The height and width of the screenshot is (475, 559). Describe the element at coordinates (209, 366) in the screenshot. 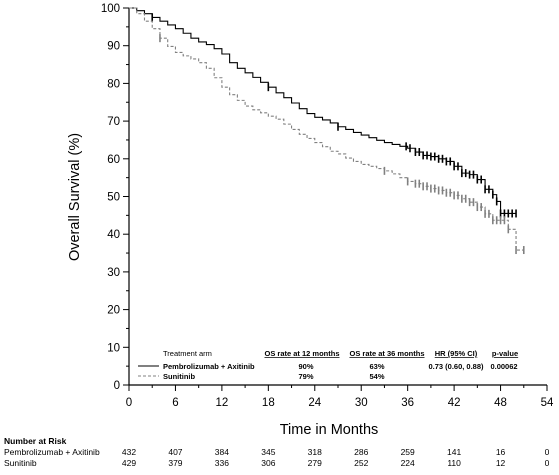

I see `legend-label-pembro: Pembrolizumab + Axitinib` at that location.